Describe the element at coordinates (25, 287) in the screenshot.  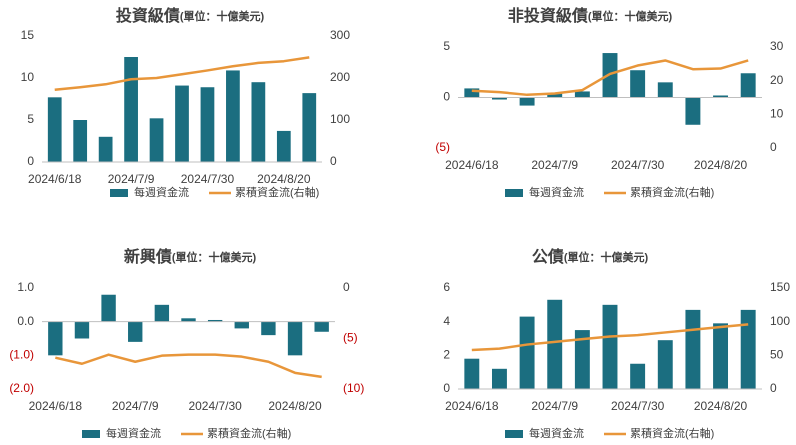
I see `y-tick-label: 1.0` at that location.